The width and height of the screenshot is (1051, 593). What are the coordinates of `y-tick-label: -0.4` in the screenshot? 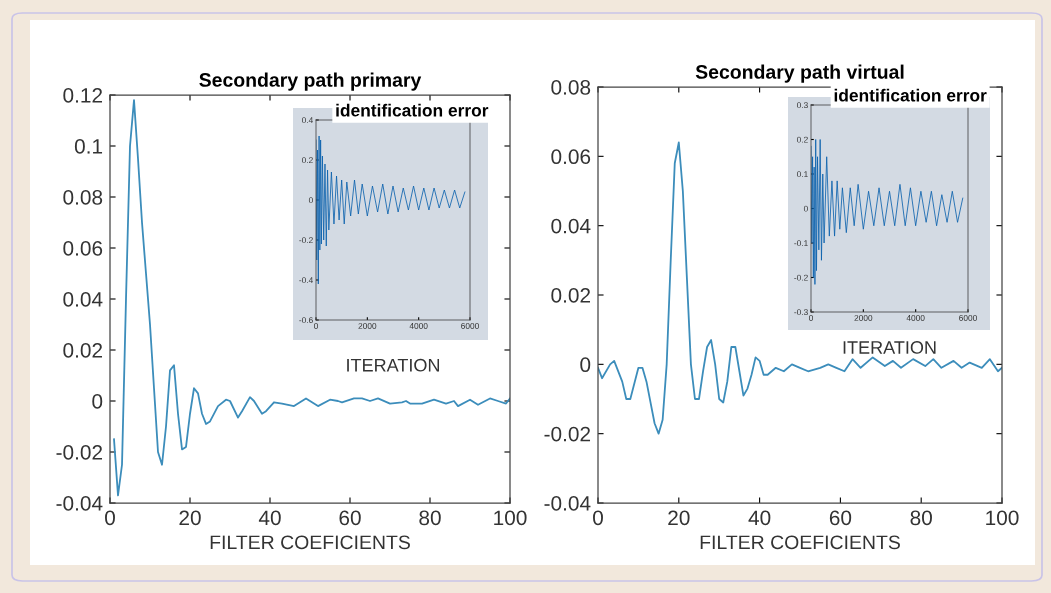 It's located at (306, 280).